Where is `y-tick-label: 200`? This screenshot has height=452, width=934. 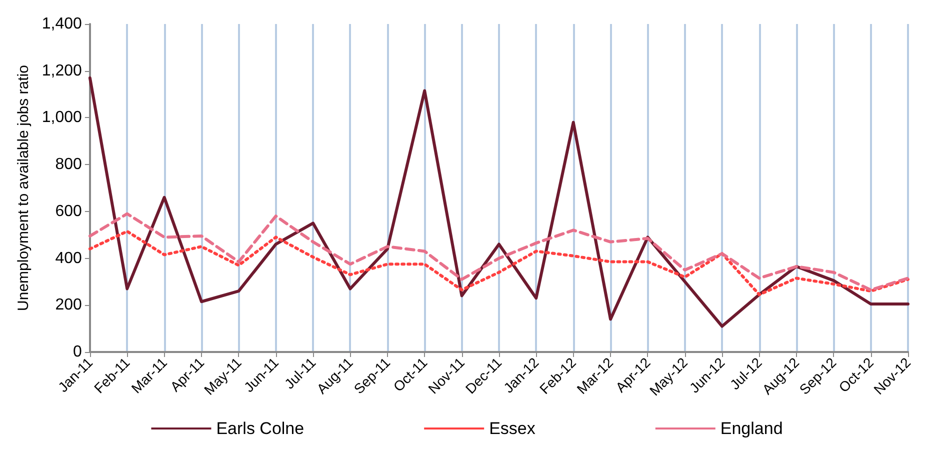 y-tick-label: 200 is located at coordinates (68, 305).